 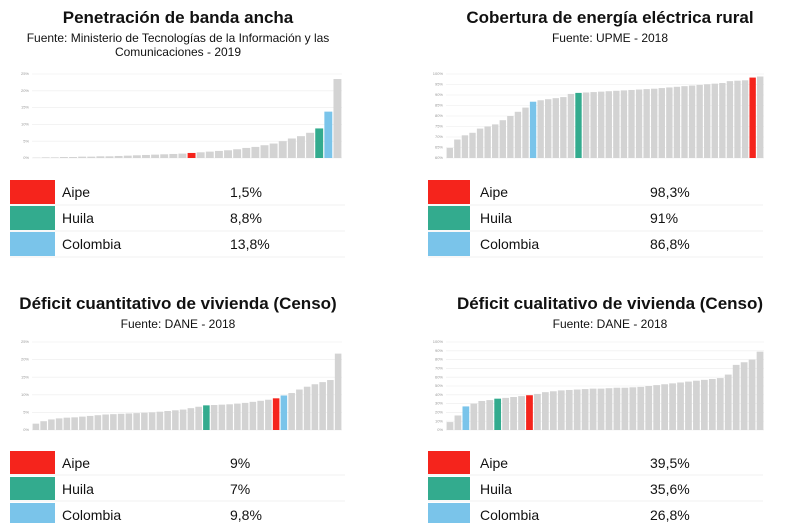 I want to click on legend-value: 98,3%, so click(x=670, y=192).